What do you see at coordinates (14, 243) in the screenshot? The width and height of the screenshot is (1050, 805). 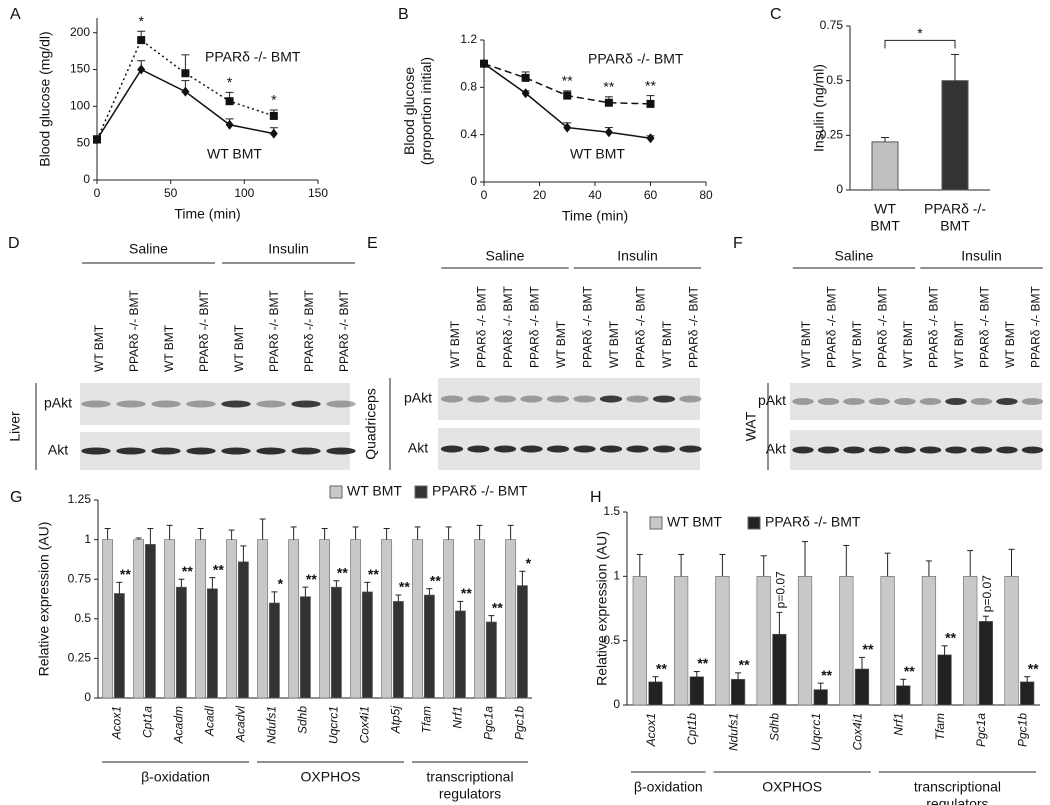 I see `panel-label: D` at bounding box center [14, 243].